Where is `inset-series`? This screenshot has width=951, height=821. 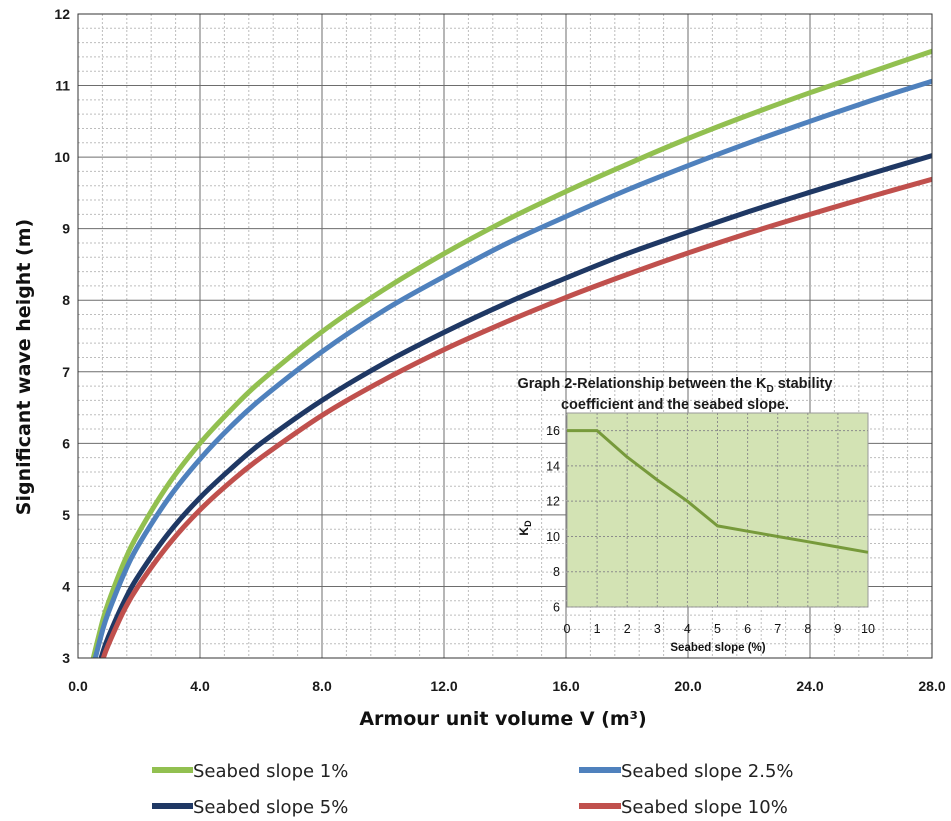
inset-series is located at coordinates (718, 491).